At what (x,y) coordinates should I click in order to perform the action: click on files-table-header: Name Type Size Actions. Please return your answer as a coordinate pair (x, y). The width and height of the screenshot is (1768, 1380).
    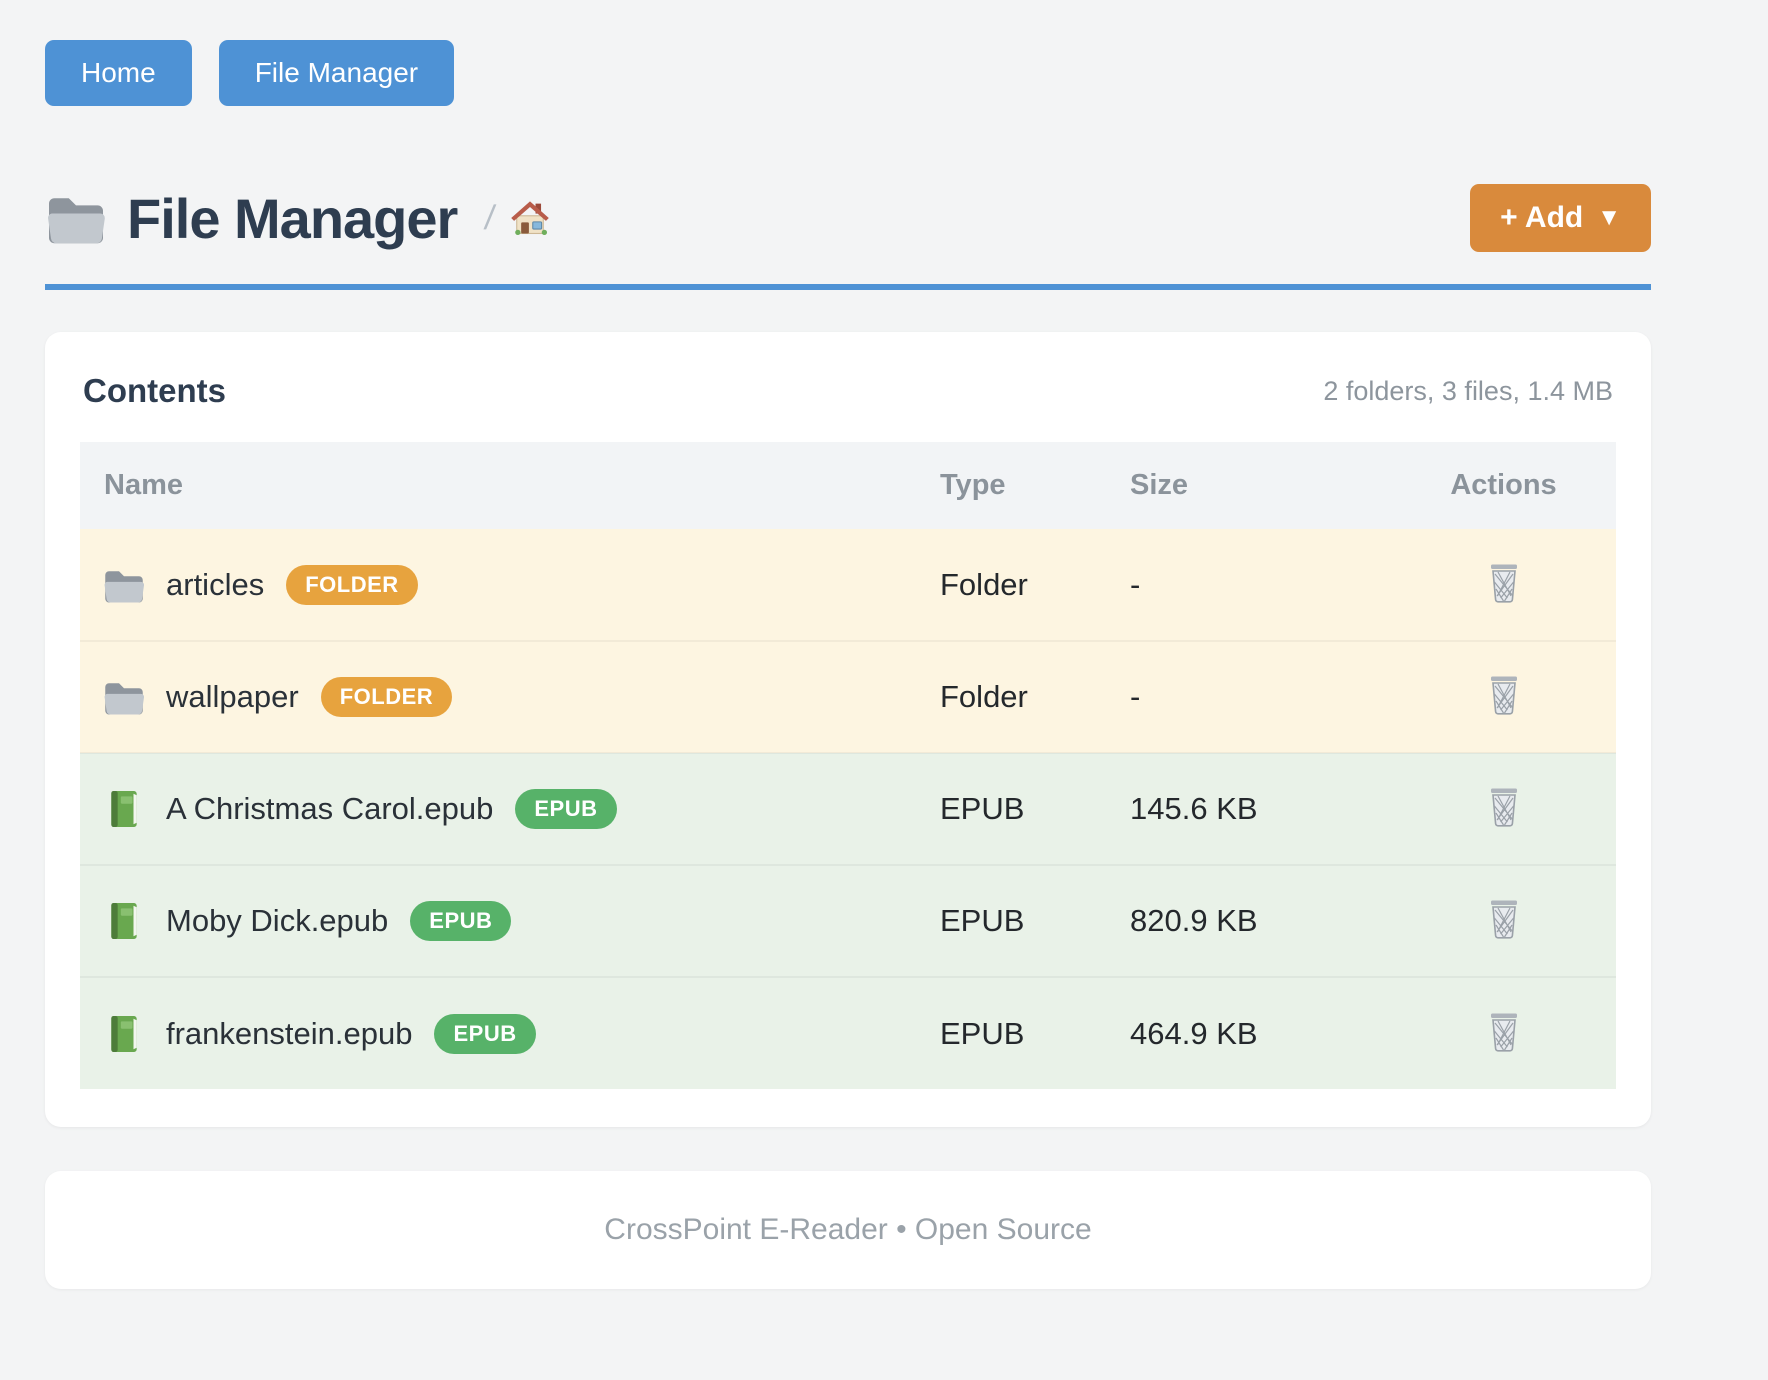
    Looking at the image, I should click on (848, 485).